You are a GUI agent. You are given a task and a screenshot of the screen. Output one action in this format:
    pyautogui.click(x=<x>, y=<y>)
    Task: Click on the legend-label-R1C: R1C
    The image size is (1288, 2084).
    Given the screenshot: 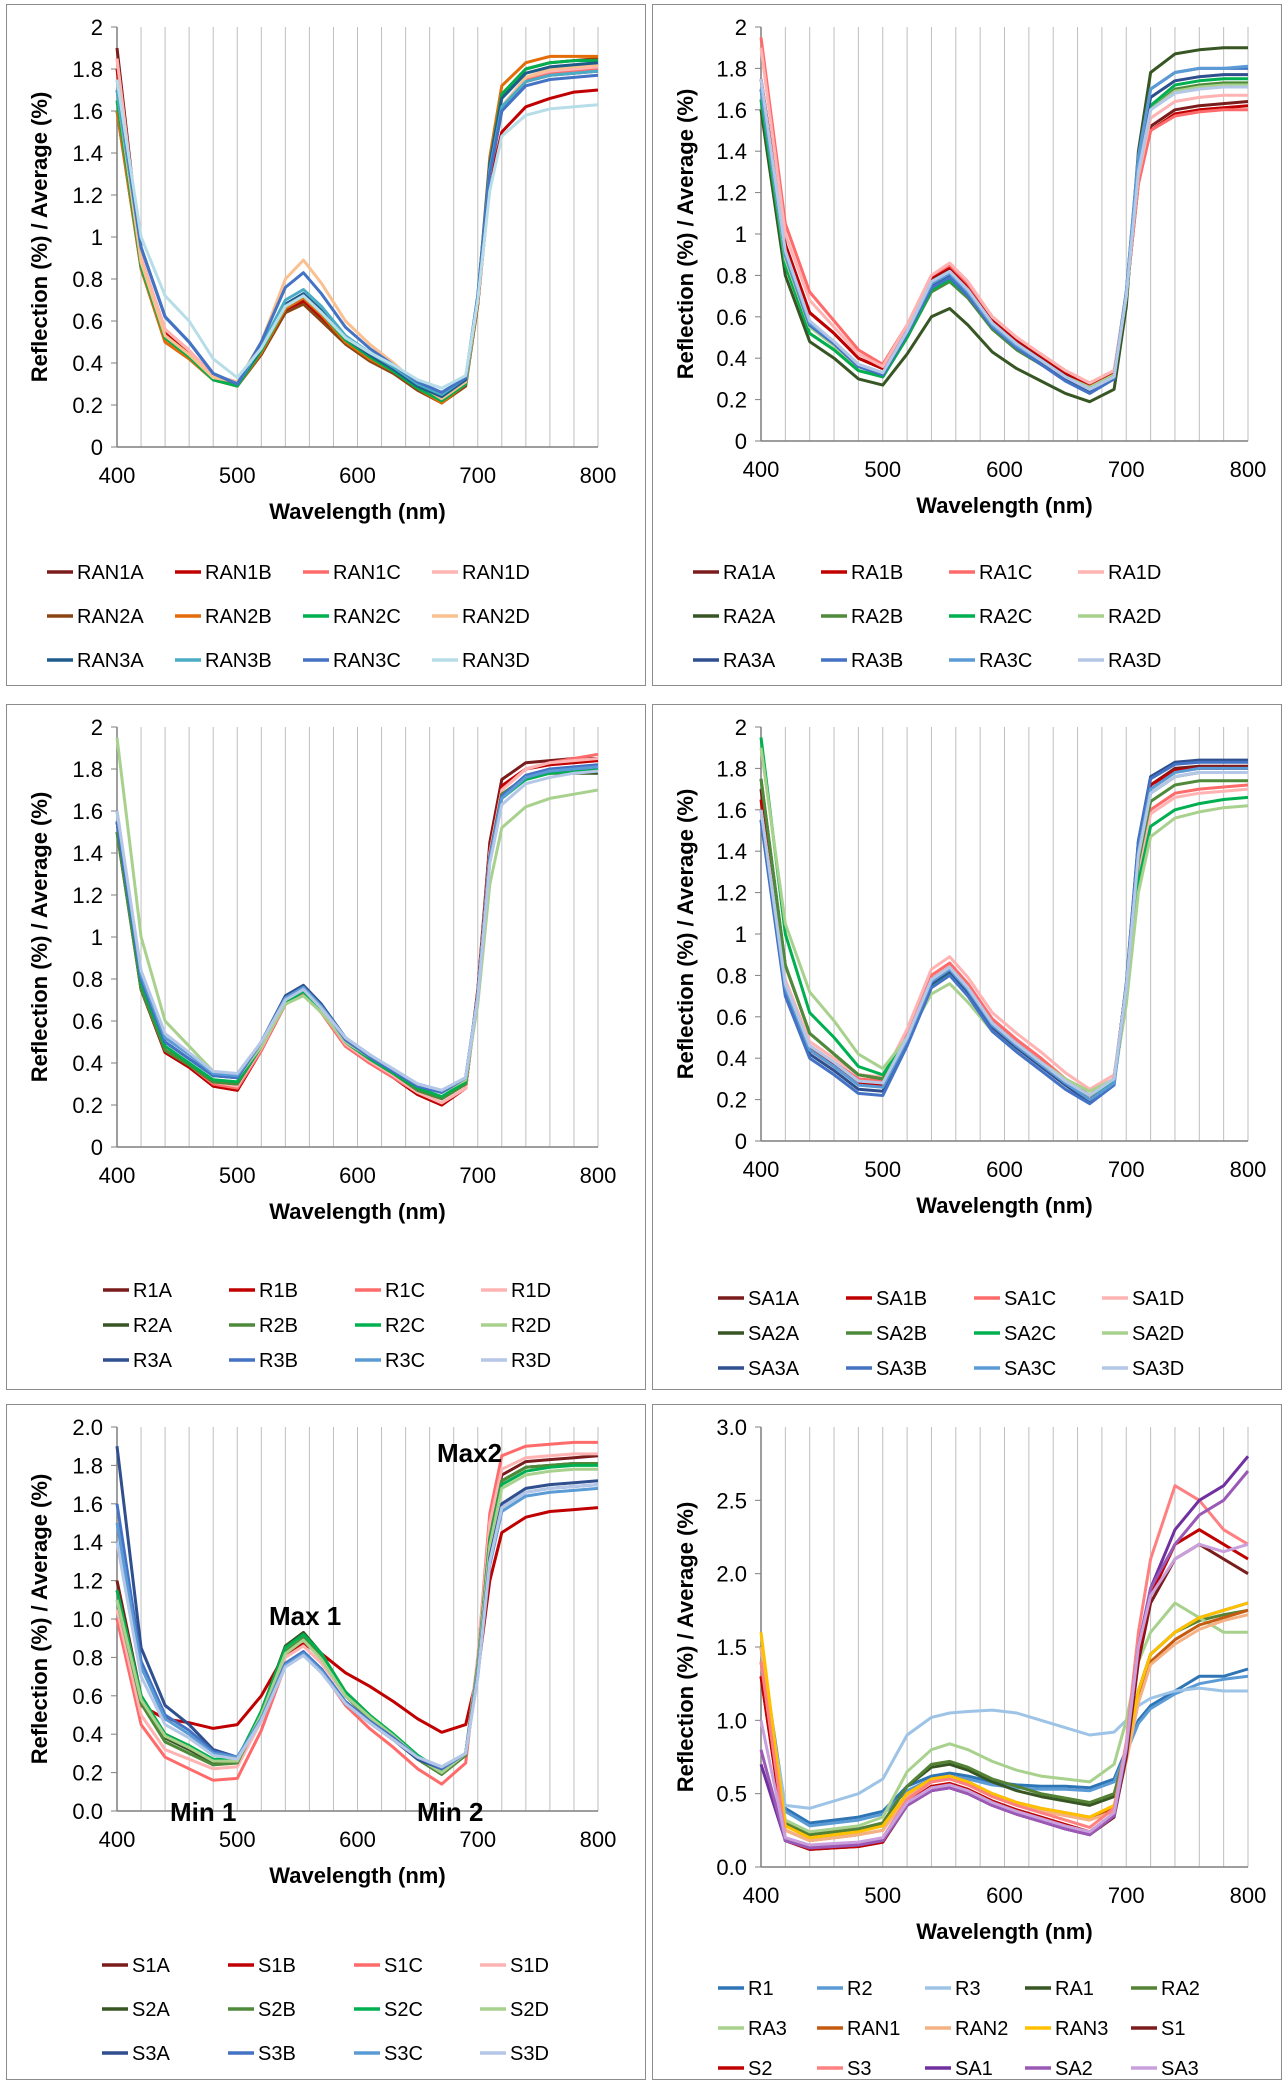 What is the action you would take?
    pyautogui.click(x=405, y=1291)
    